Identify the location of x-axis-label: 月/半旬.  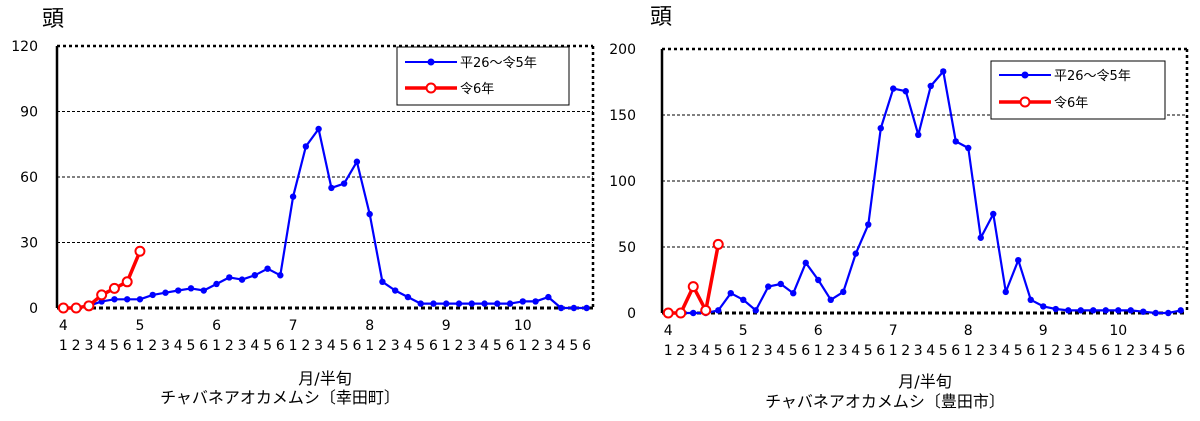
(324, 378).